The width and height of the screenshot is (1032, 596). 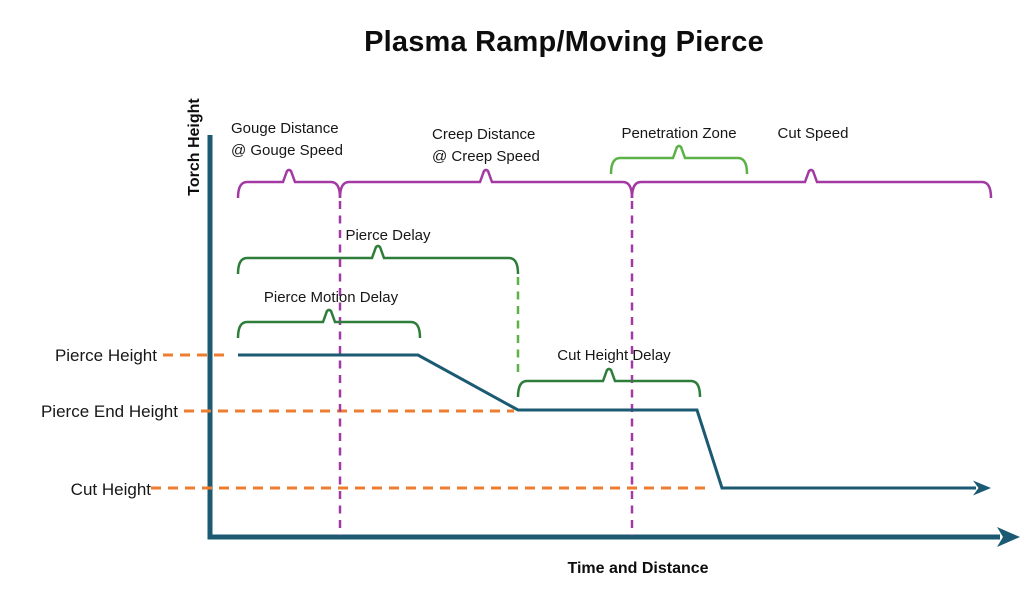 I want to click on gouge-zone-brace, so click(x=289, y=183).